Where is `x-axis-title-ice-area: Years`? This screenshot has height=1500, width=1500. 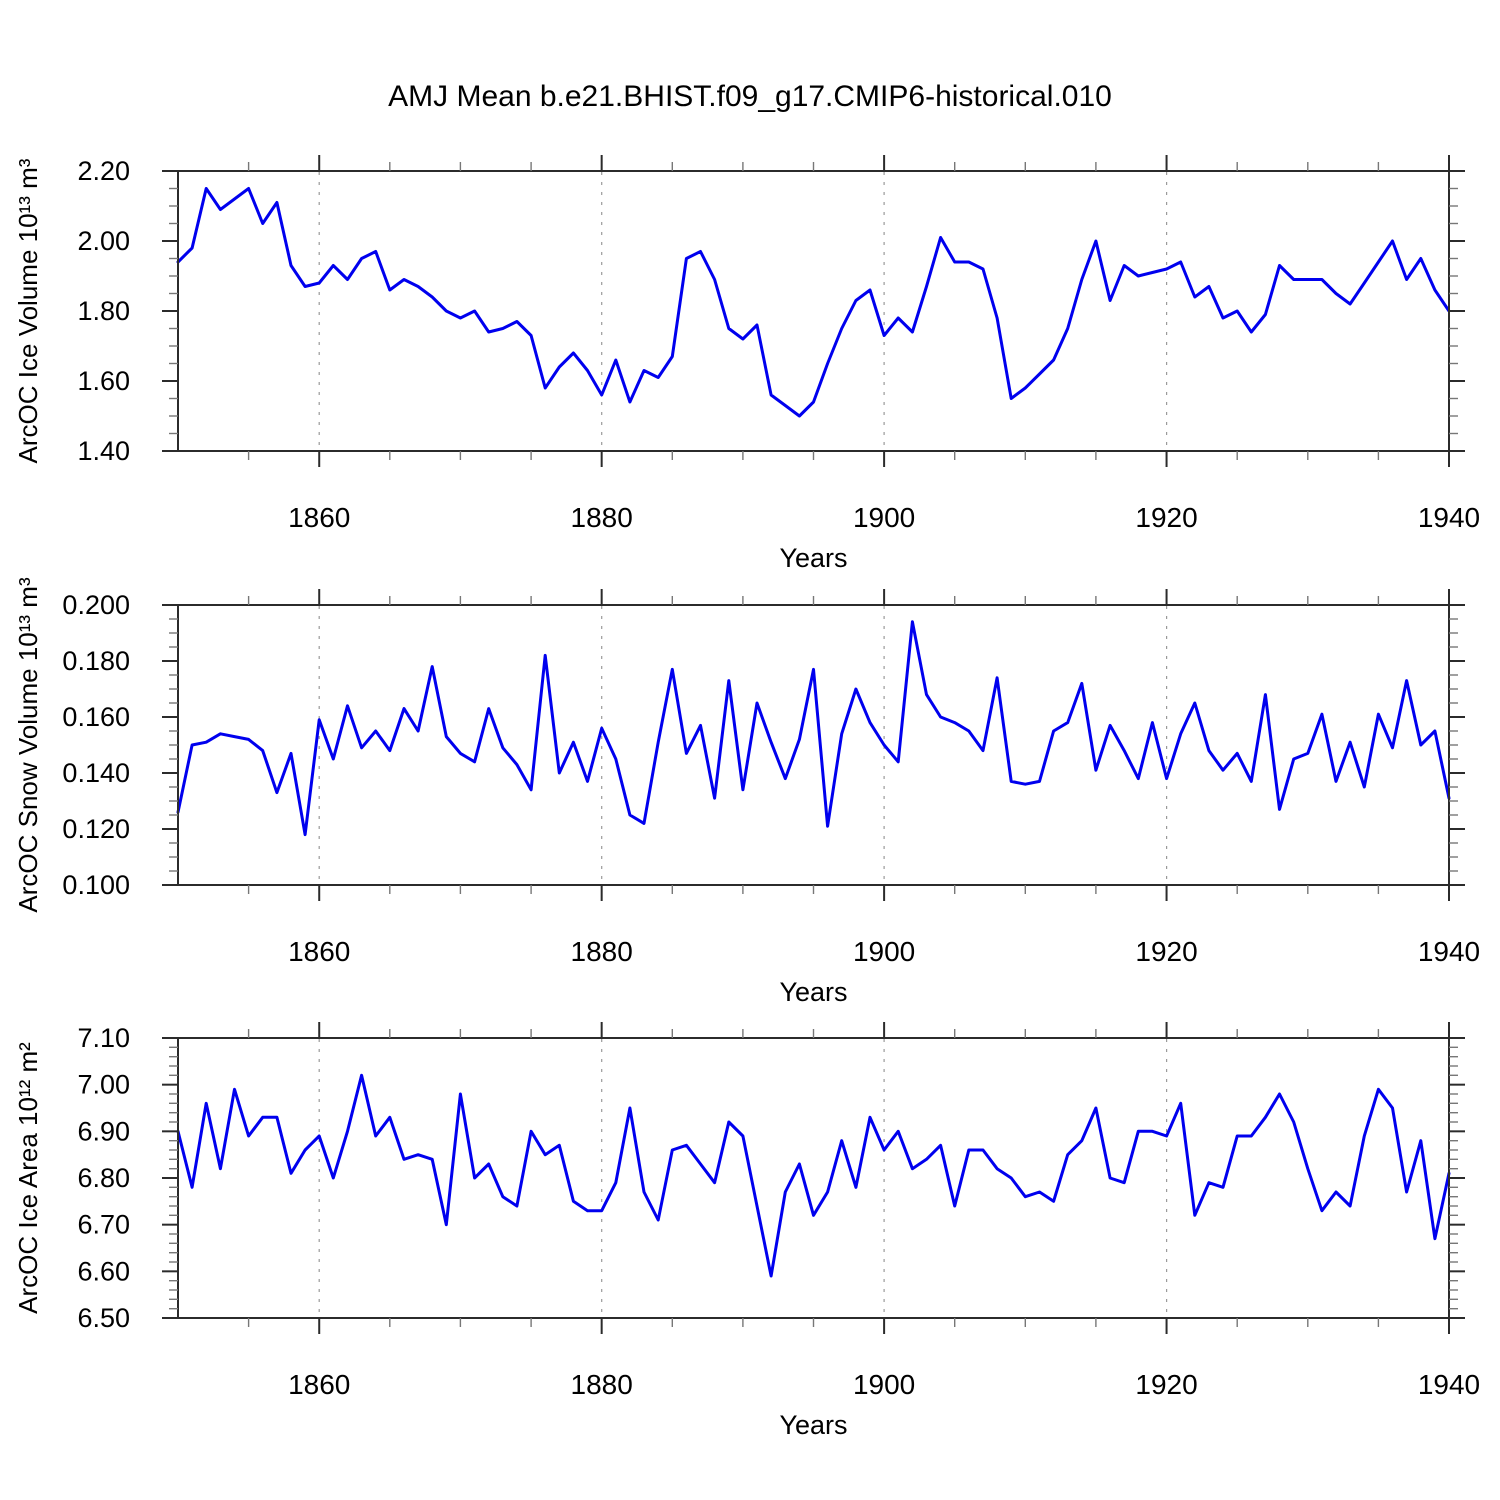
x-axis-title-ice-area: Years is located at coordinates (813, 1425).